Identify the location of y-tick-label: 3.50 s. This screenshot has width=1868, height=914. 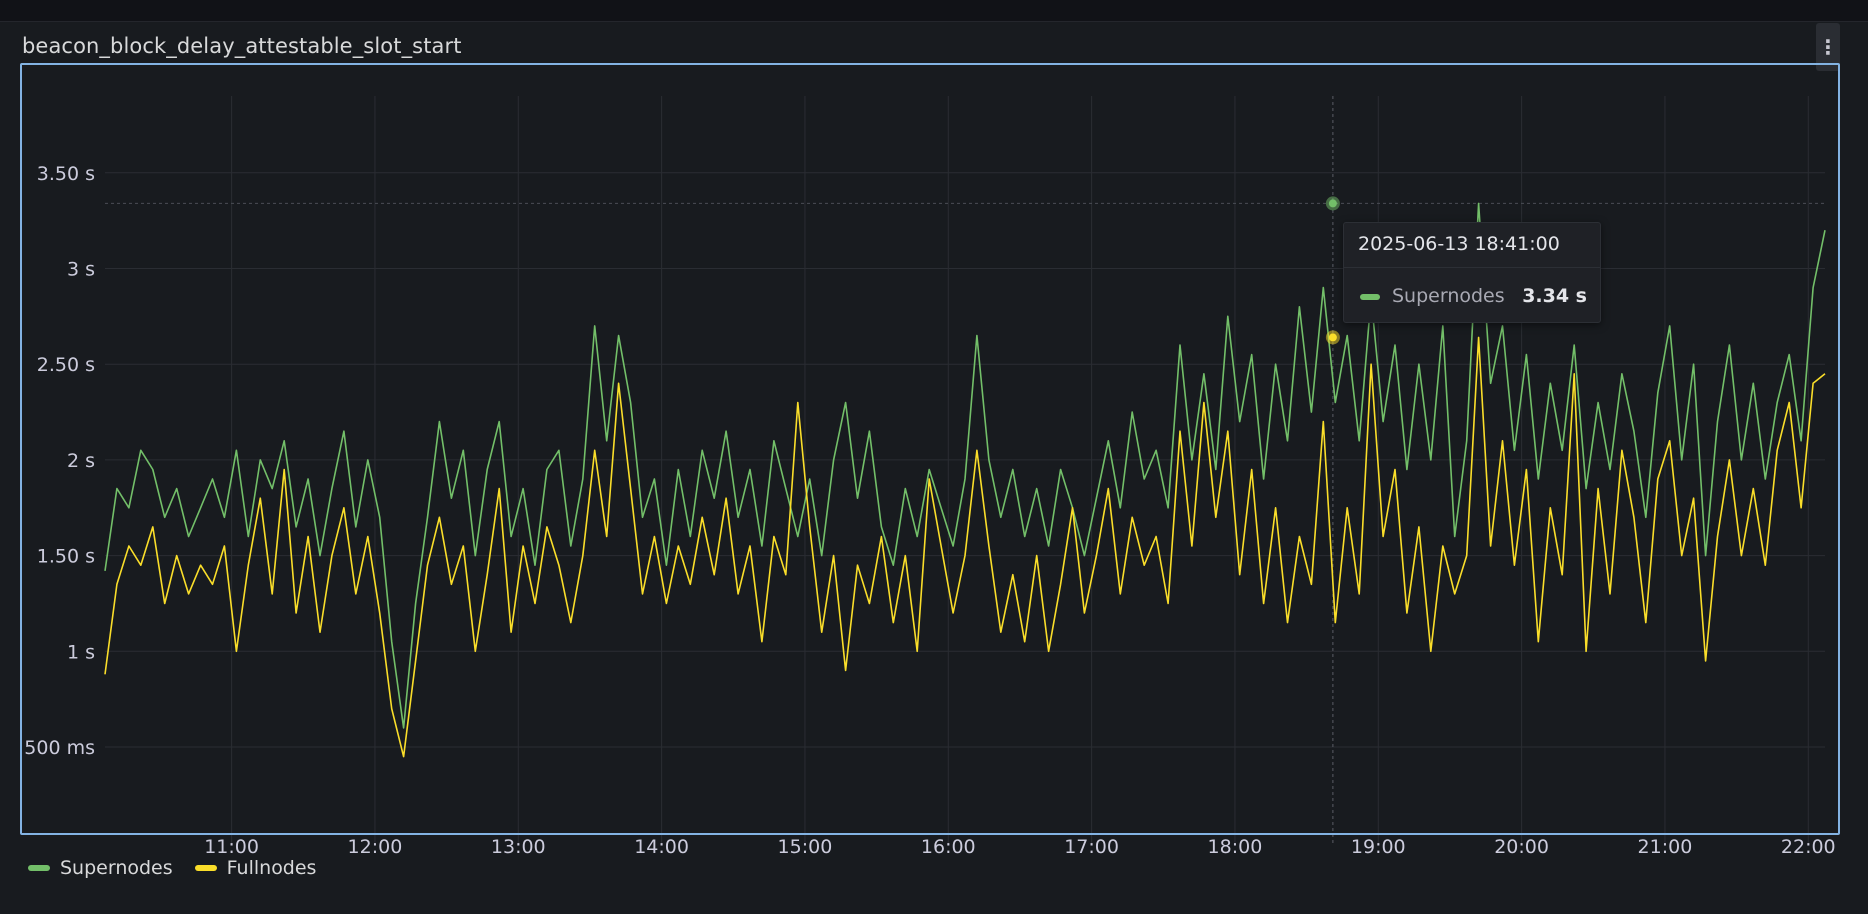
(66, 174).